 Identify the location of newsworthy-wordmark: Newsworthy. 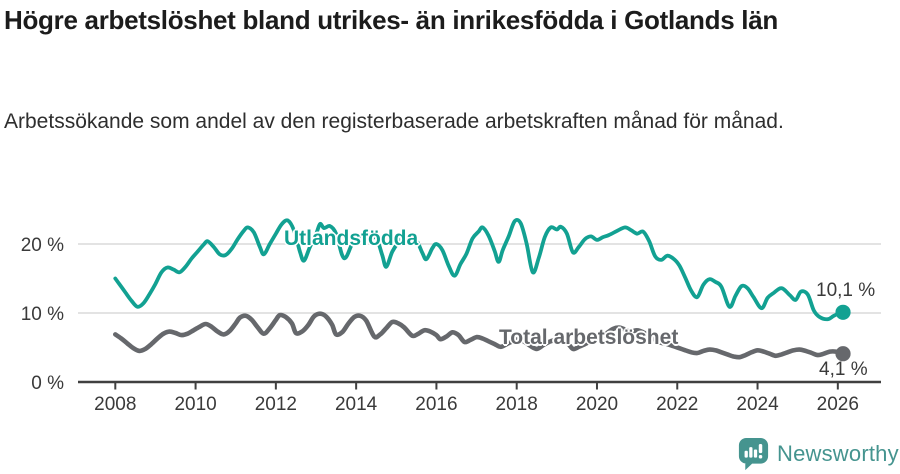
(838, 453).